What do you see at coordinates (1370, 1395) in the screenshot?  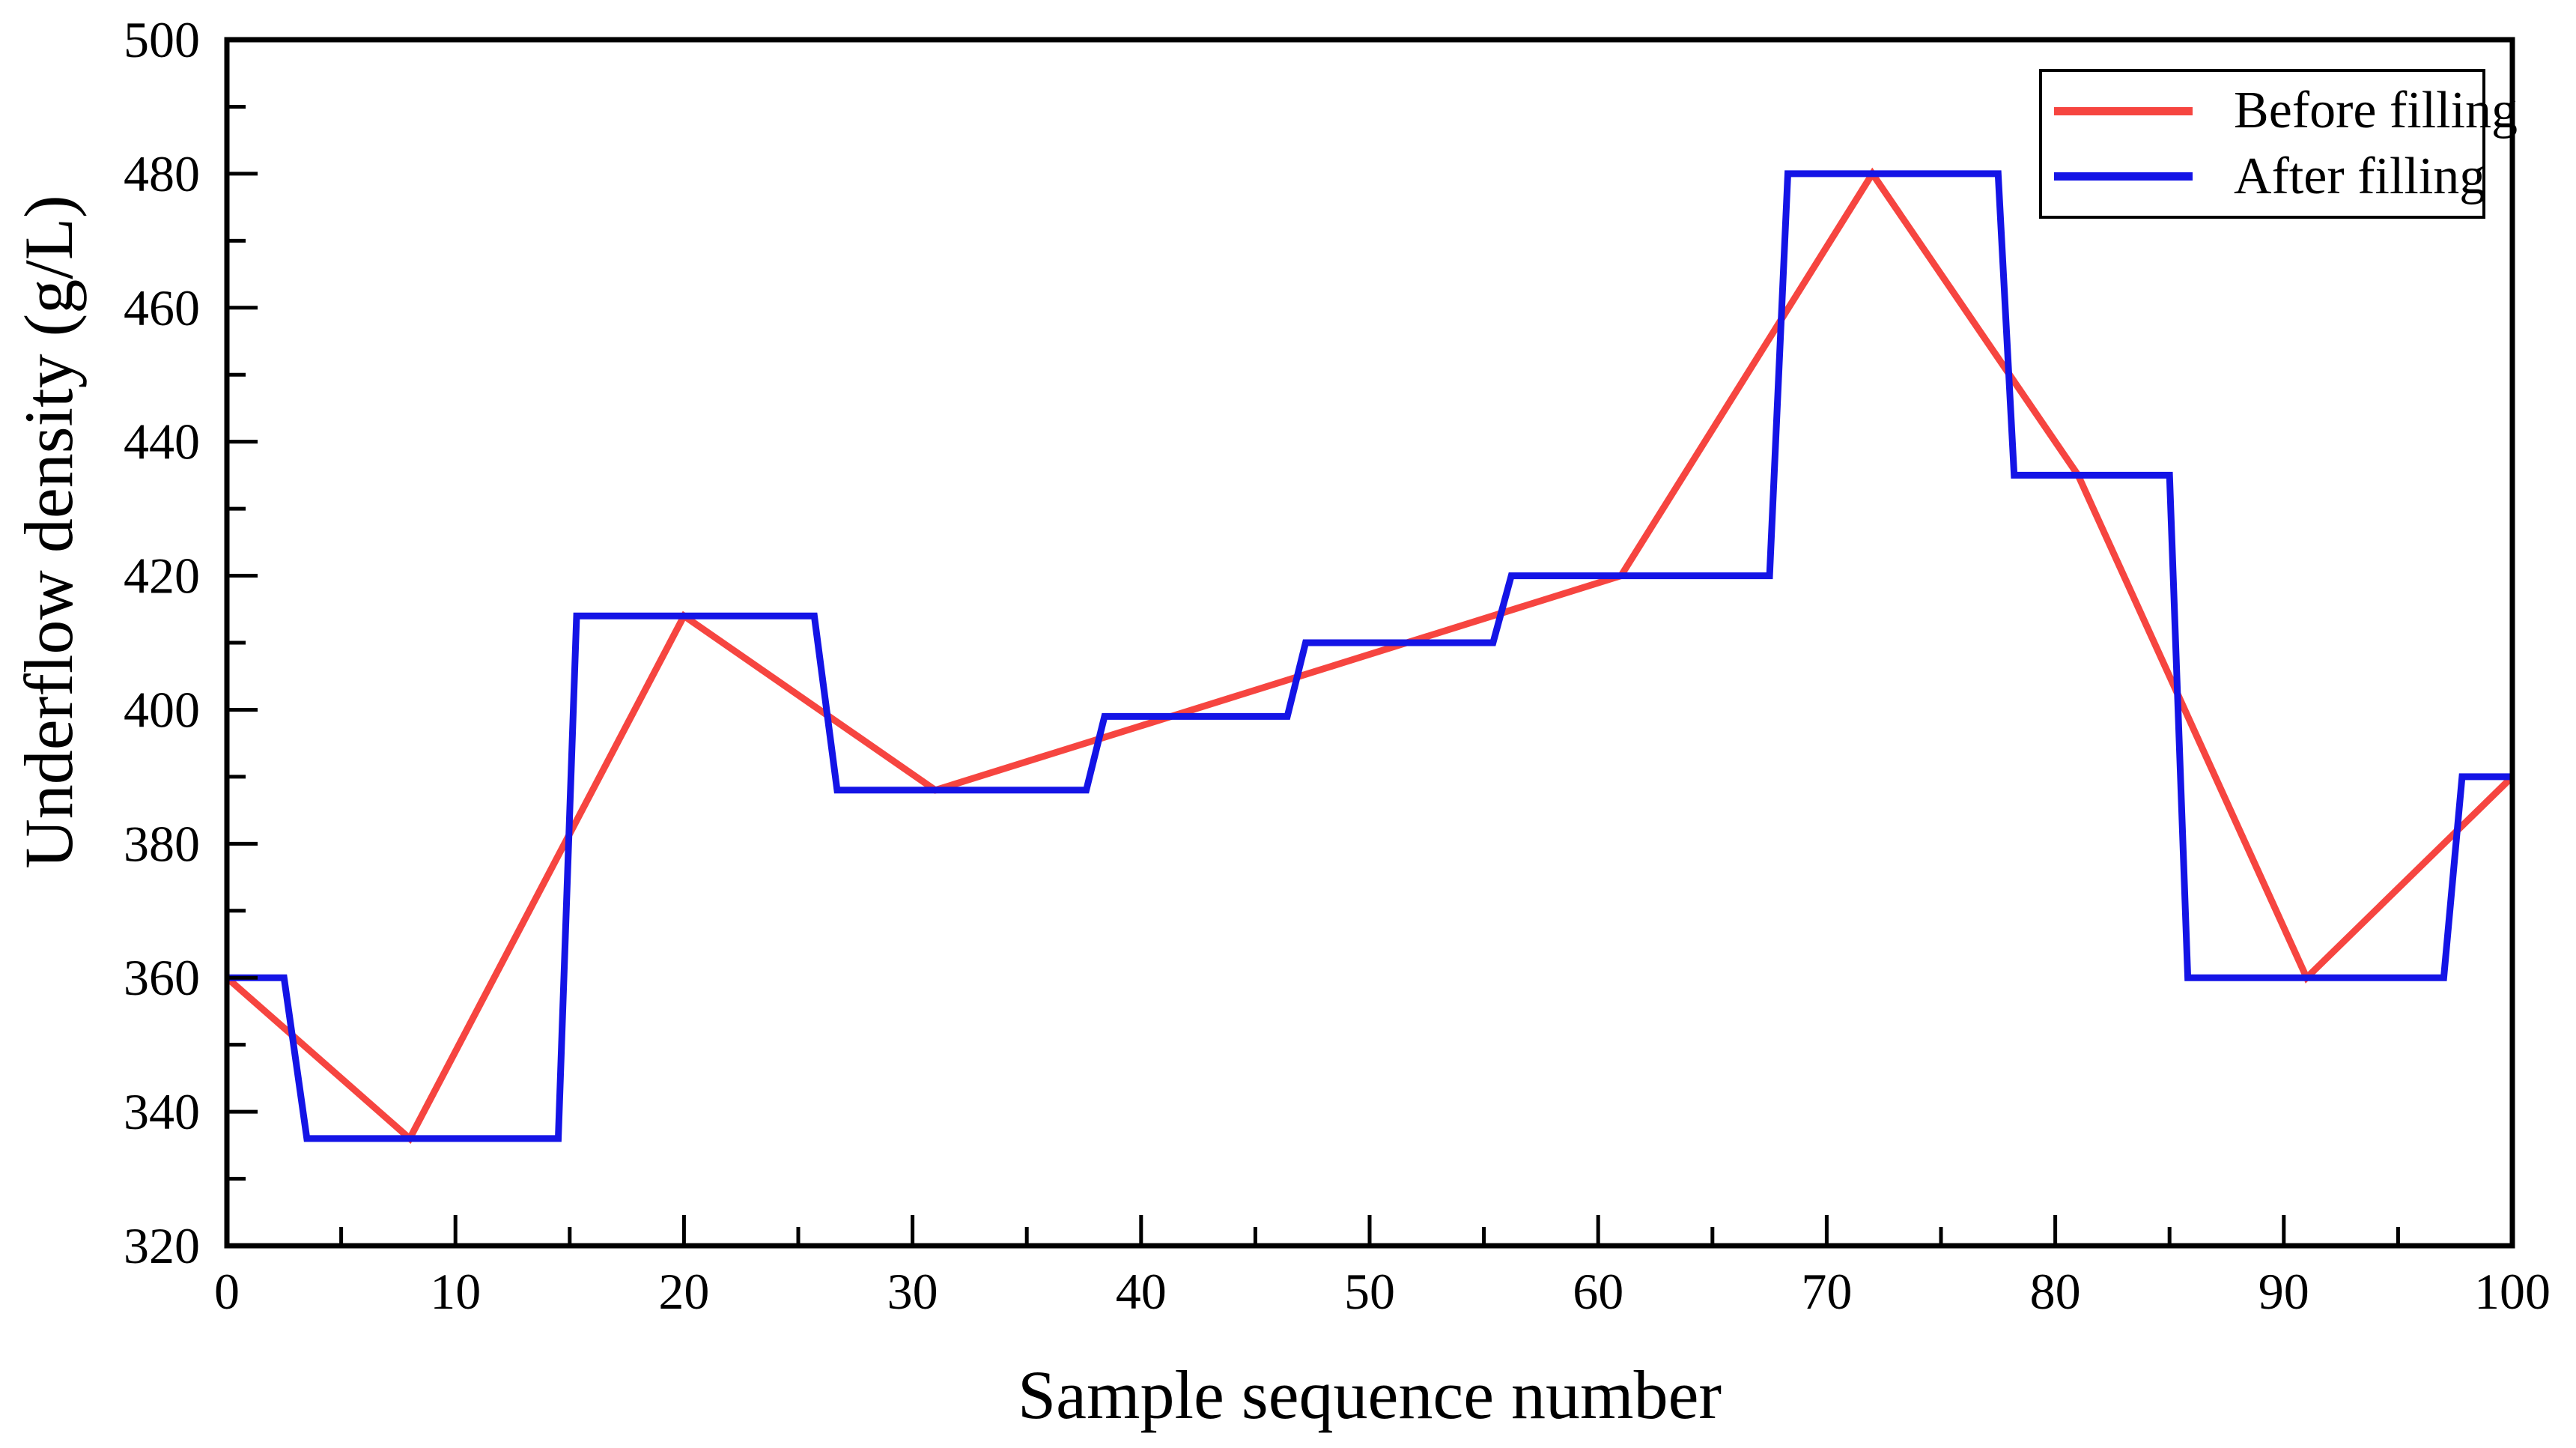 I see `x-axis-title: Sample sequence number` at bounding box center [1370, 1395].